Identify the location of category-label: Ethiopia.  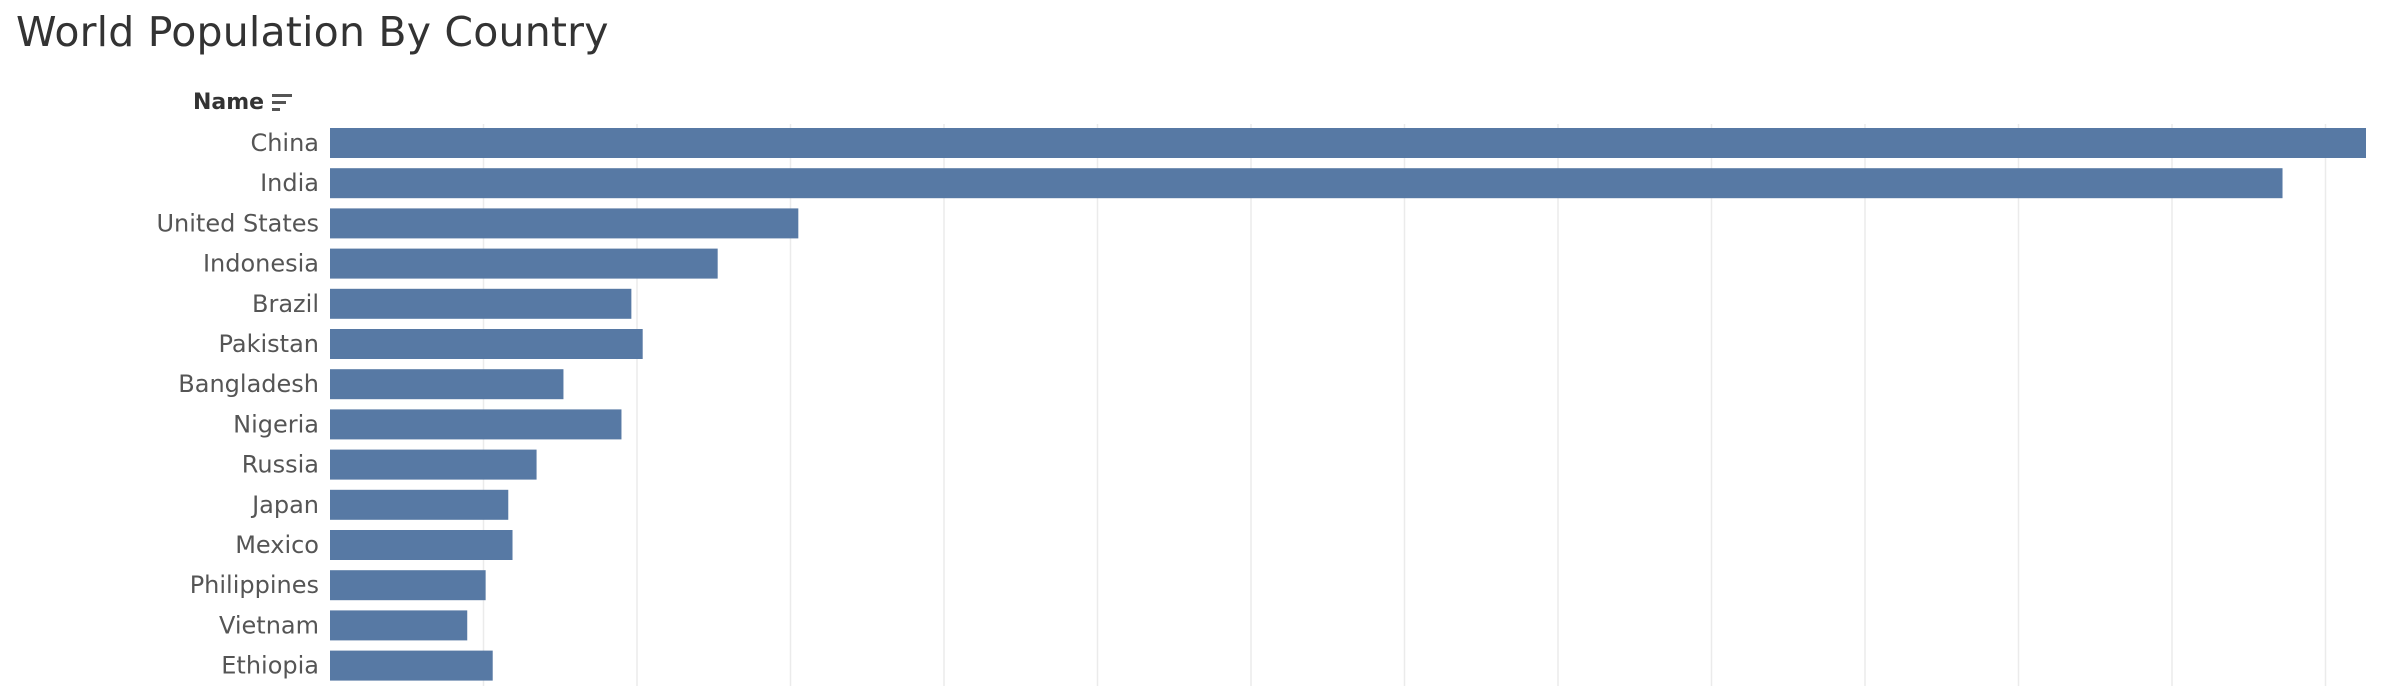
(270, 666).